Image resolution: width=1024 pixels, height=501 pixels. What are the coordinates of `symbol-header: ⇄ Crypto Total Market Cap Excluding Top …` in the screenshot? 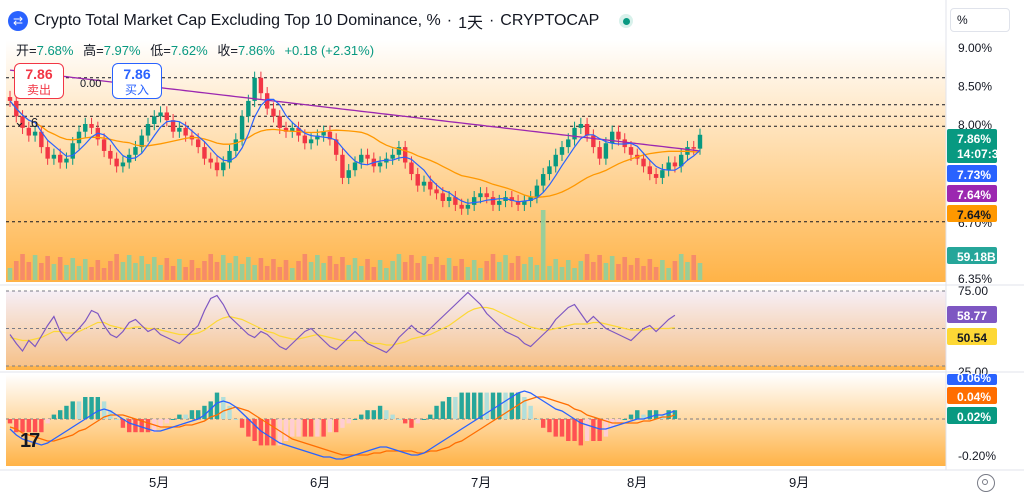 It's located at (321, 21).